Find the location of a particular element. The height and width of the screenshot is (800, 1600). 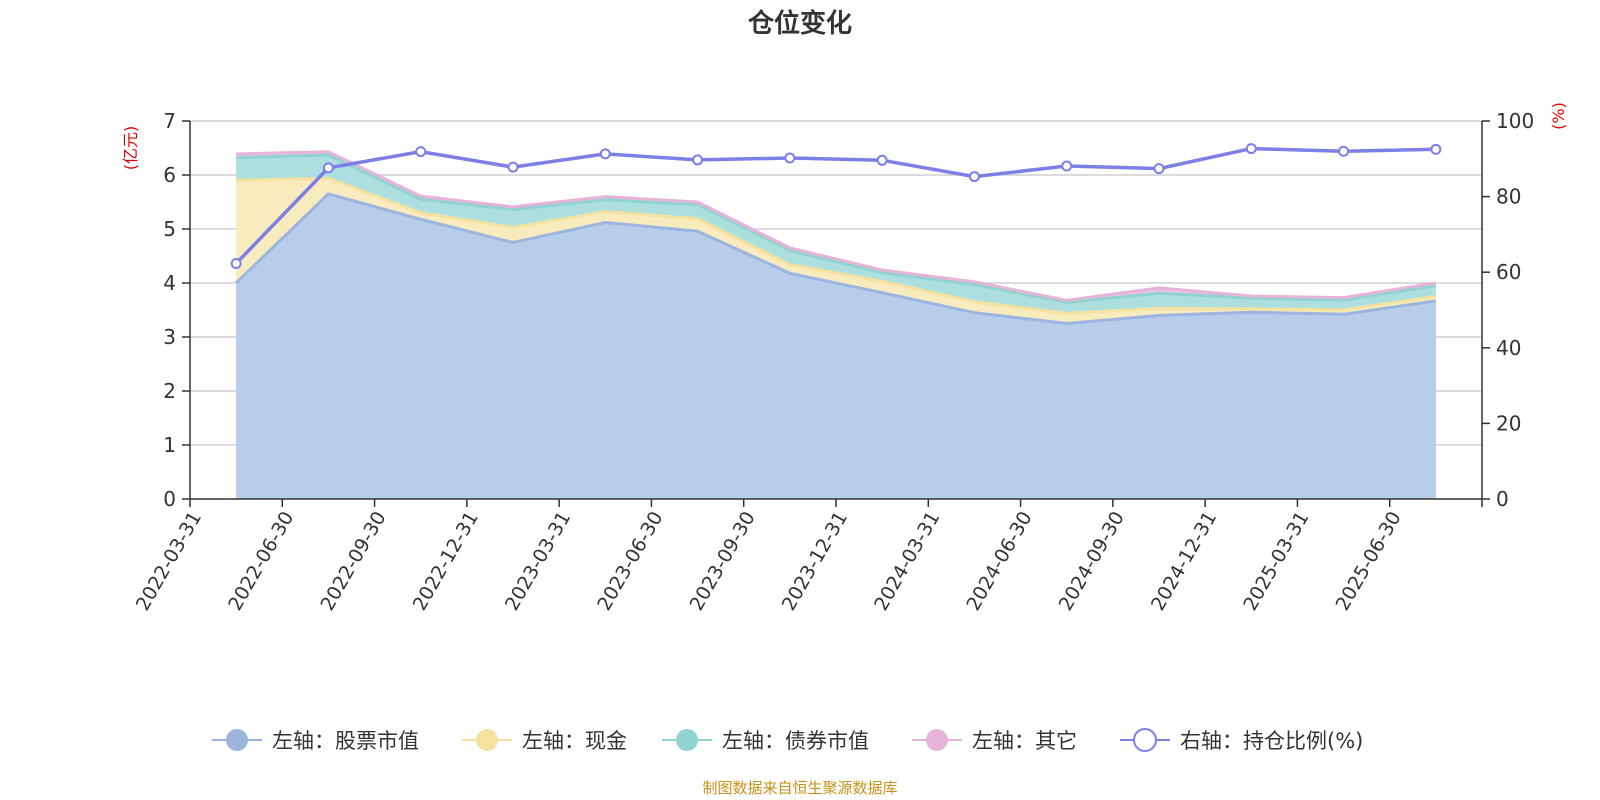

left-axis-unit: (亿元) is located at coordinates (130, 148).